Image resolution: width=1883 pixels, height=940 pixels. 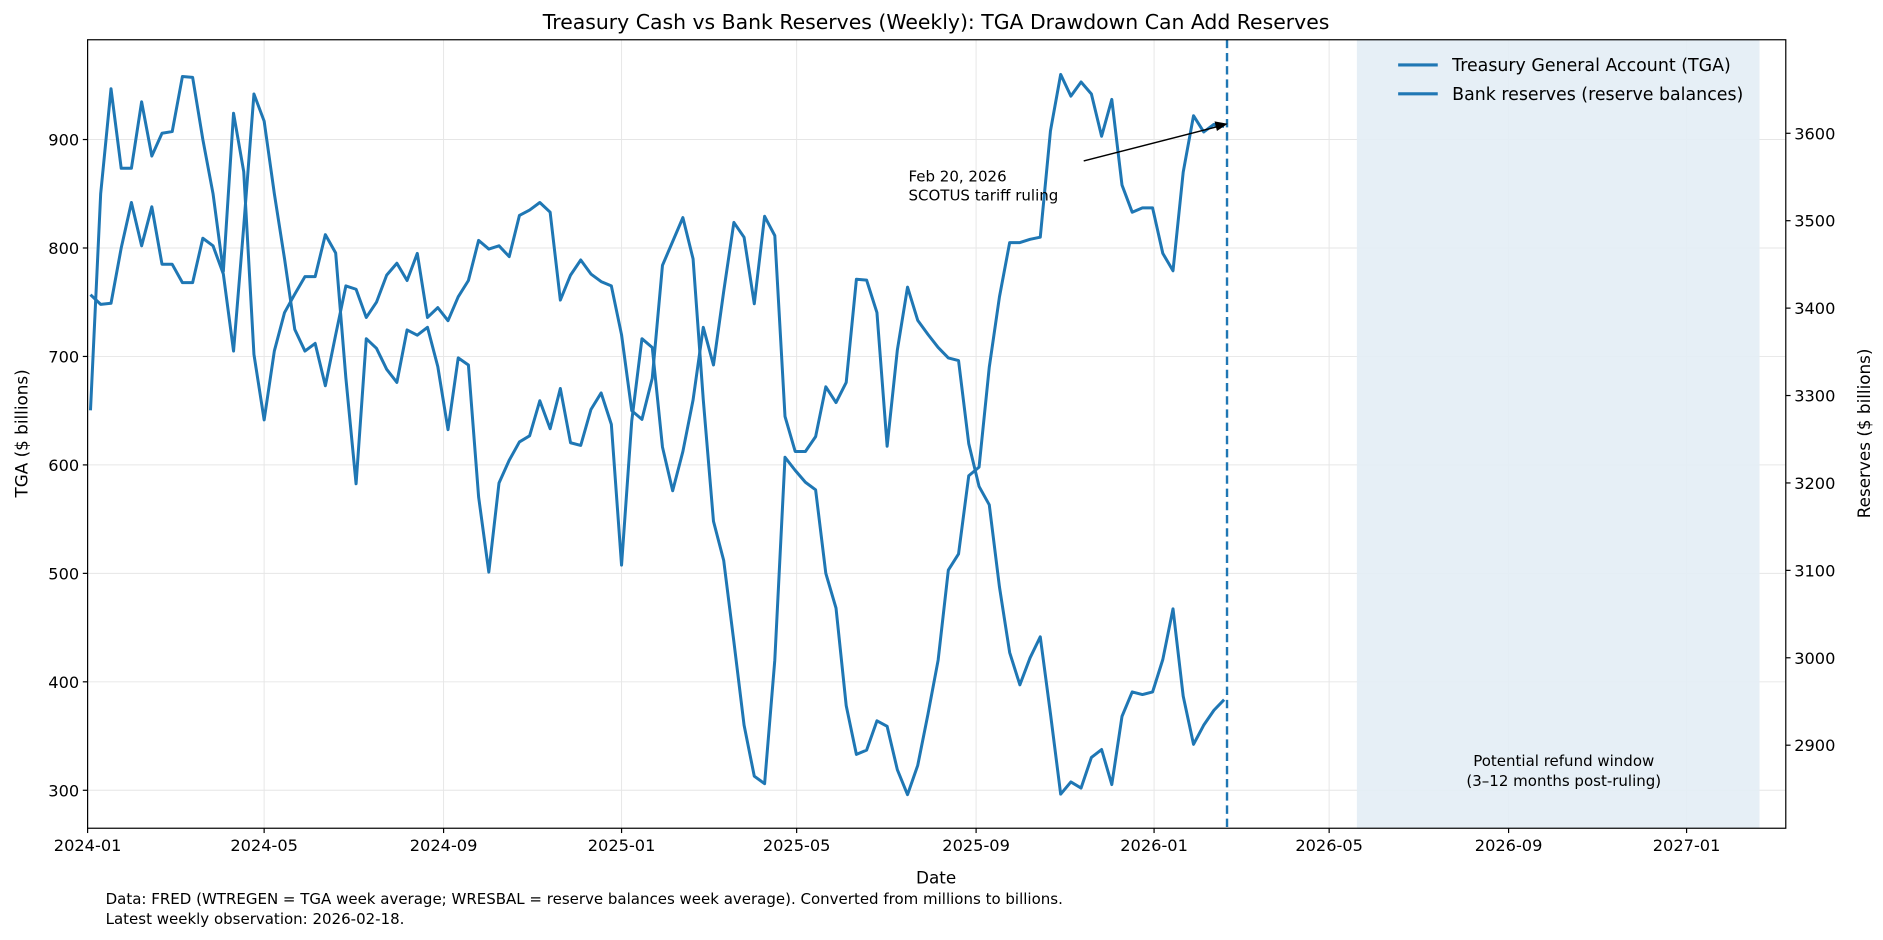 I want to click on annotation-arrow, so click(x=1151, y=143).